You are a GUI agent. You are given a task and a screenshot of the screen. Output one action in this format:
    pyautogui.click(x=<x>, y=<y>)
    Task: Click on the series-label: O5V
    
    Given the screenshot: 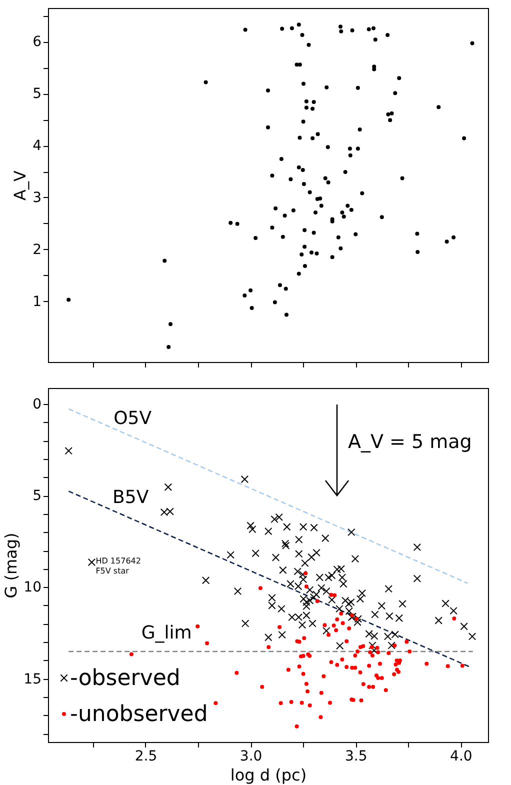 What is the action you would take?
    pyautogui.click(x=133, y=418)
    